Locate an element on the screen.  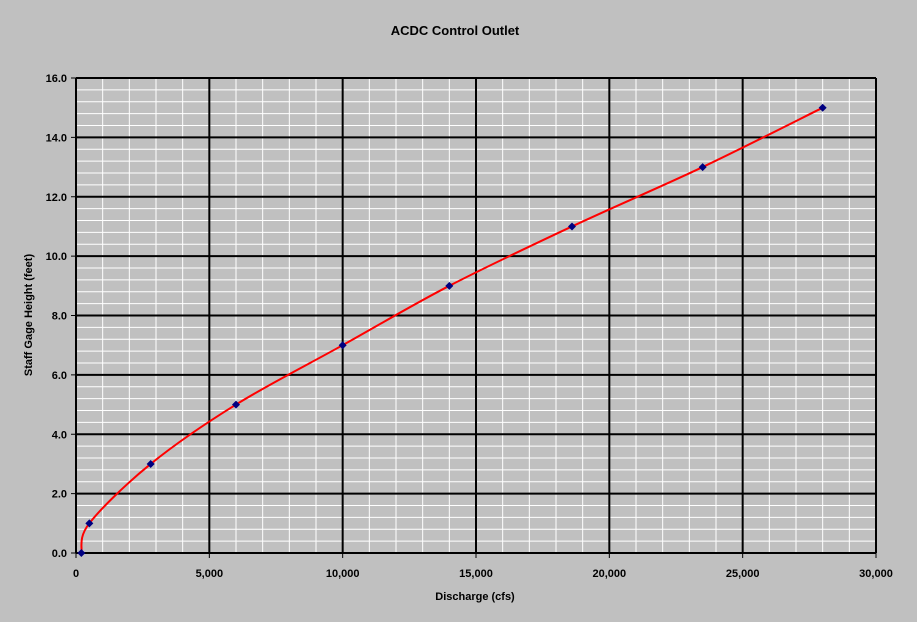
x-tick-label: 25,000 is located at coordinates (743, 574).